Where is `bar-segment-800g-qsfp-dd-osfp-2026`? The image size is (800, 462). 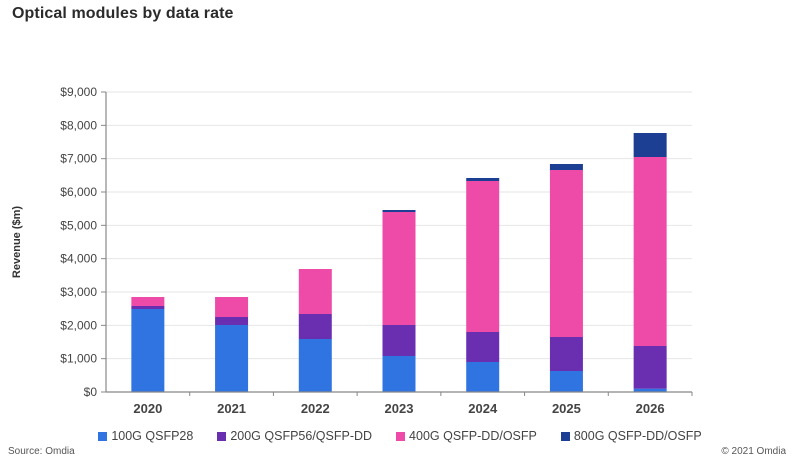
bar-segment-800g-qsfp-dd-osfp-2026 is located at coordinates (650, 145).